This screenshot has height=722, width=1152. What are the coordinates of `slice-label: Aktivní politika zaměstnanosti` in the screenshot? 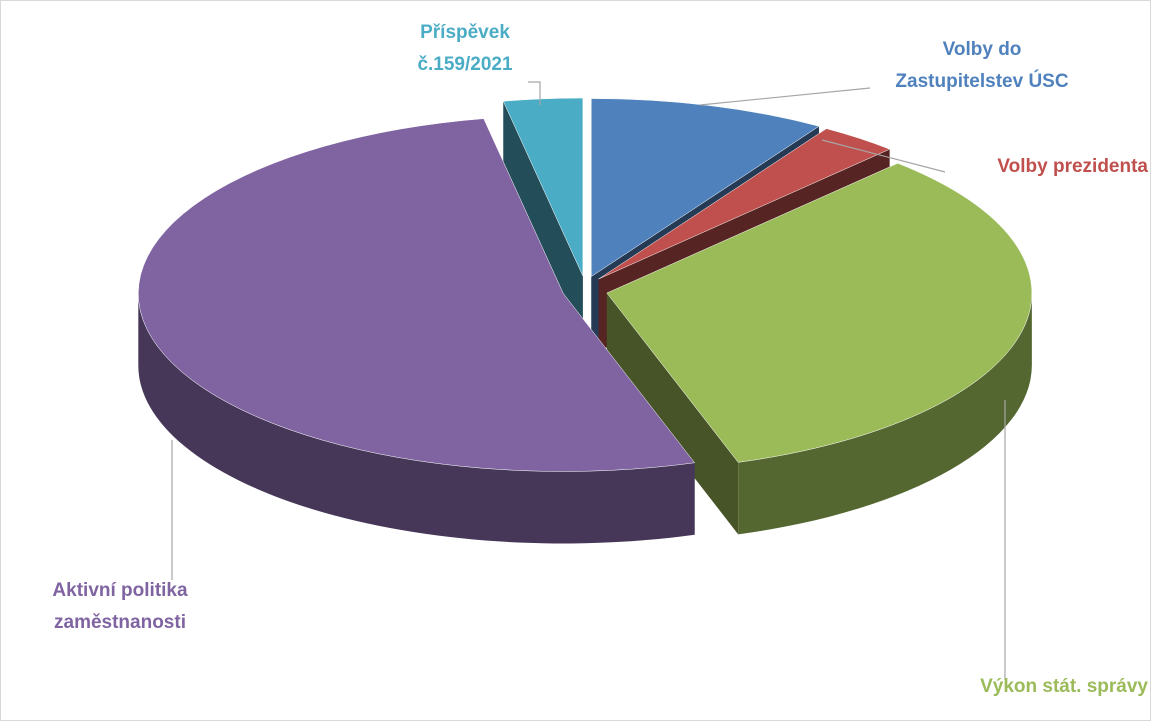 It's located at (120, 606).